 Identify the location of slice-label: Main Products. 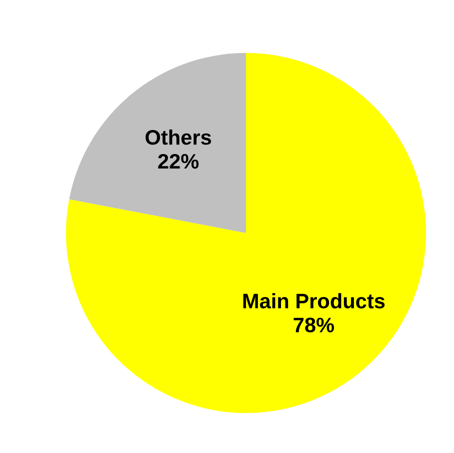
(314, 300).